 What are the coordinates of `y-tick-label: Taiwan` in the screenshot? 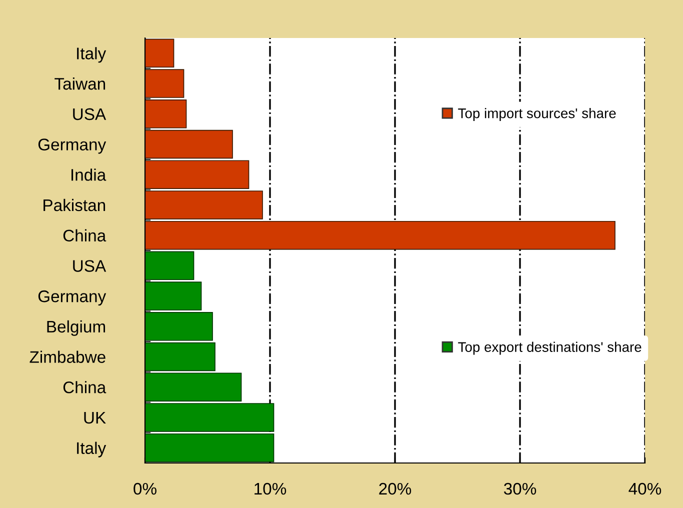 It's located at (80, 83).